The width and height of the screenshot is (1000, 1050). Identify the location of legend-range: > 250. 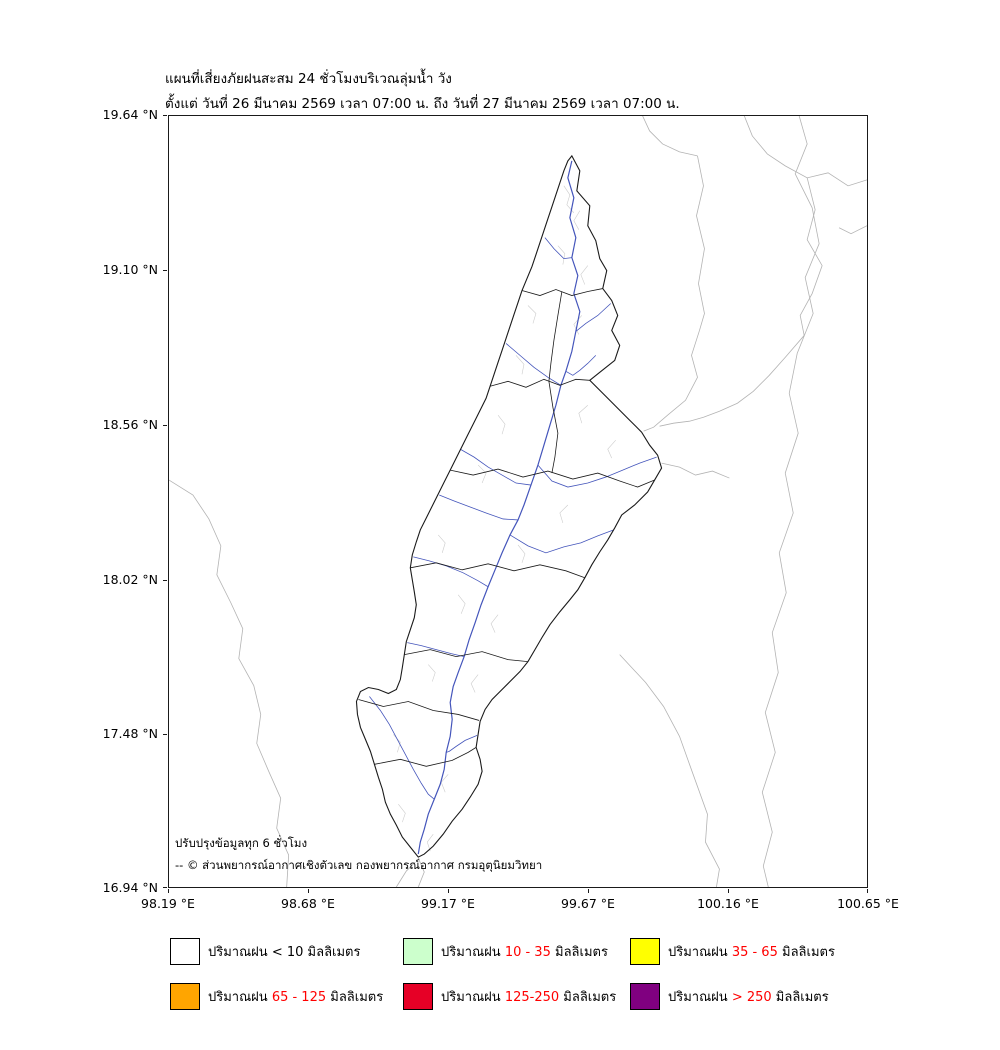
(751, 997).